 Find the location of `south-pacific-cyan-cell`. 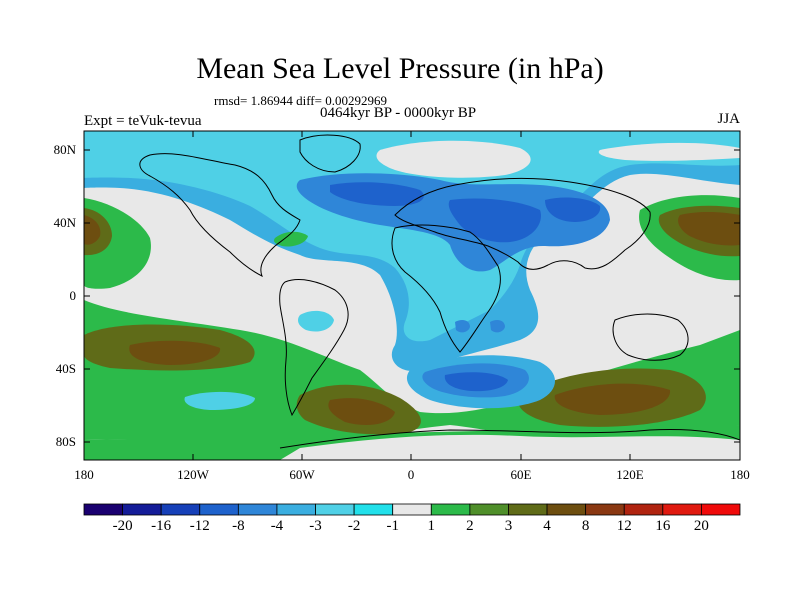

south-pacific-cyan-cell is located at coordinates (219, 400).